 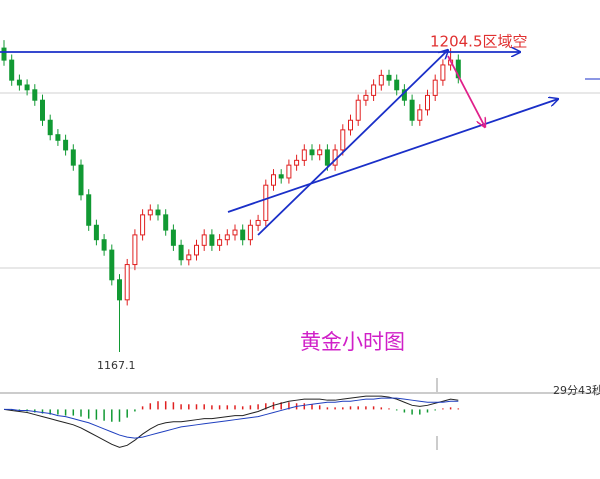 I want to click on timer: 29分43秒, so click(x=576, y=390).